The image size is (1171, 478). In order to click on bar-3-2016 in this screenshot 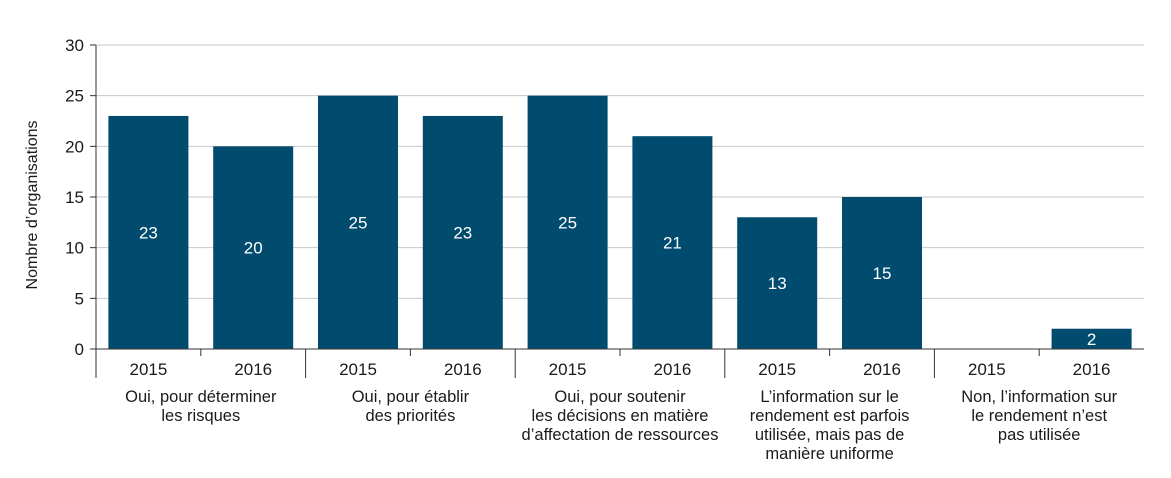, I will do `click(672, 242)`.